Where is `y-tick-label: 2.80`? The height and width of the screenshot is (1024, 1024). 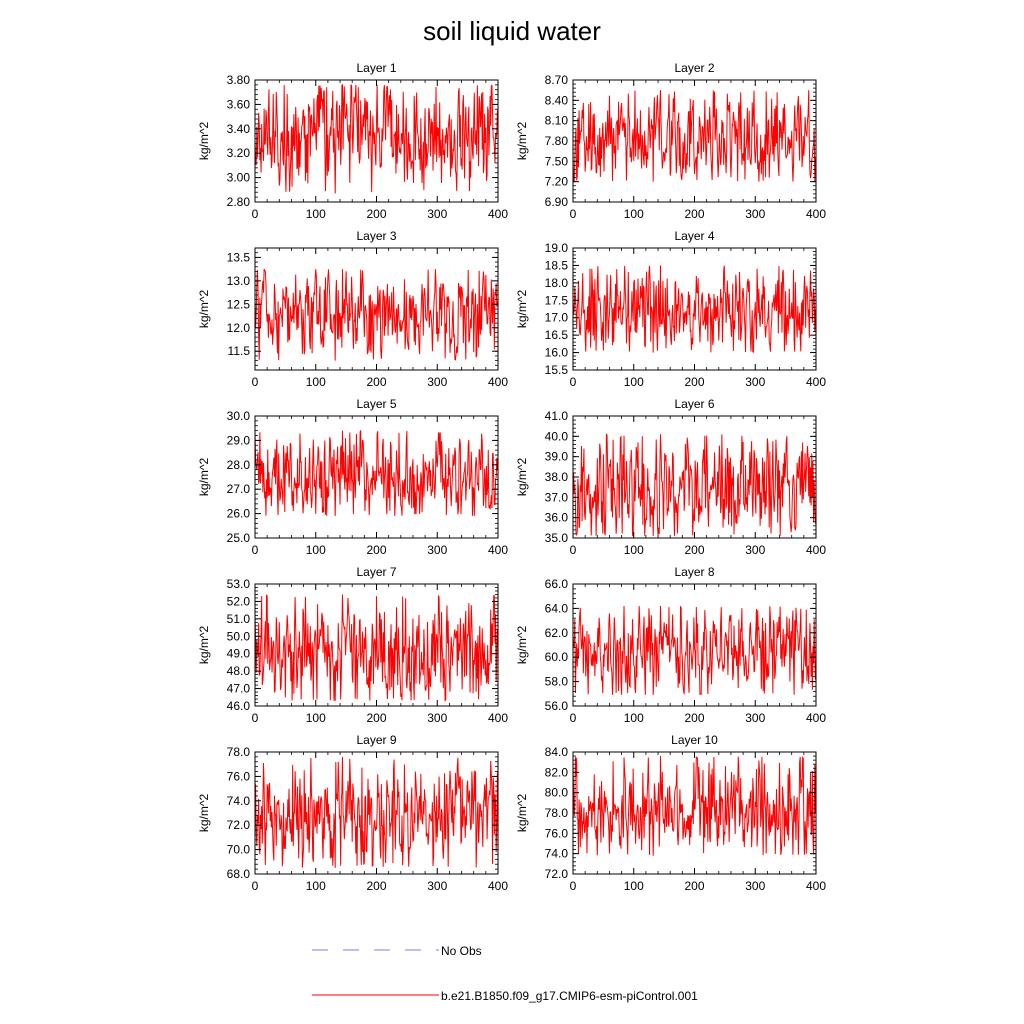 y-tick-label: 2.80 is located at coordinates (239, 202).